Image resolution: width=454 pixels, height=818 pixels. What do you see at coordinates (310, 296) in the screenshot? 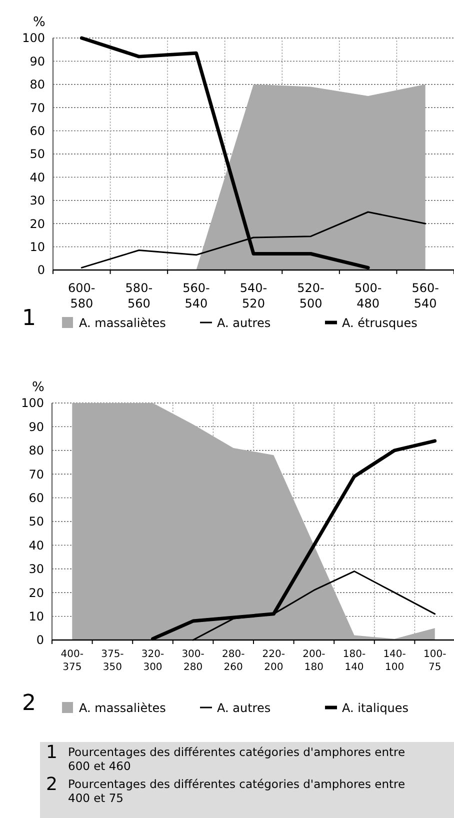
I see `x-tick-label: 520-500` at bounding box center [310, 296].